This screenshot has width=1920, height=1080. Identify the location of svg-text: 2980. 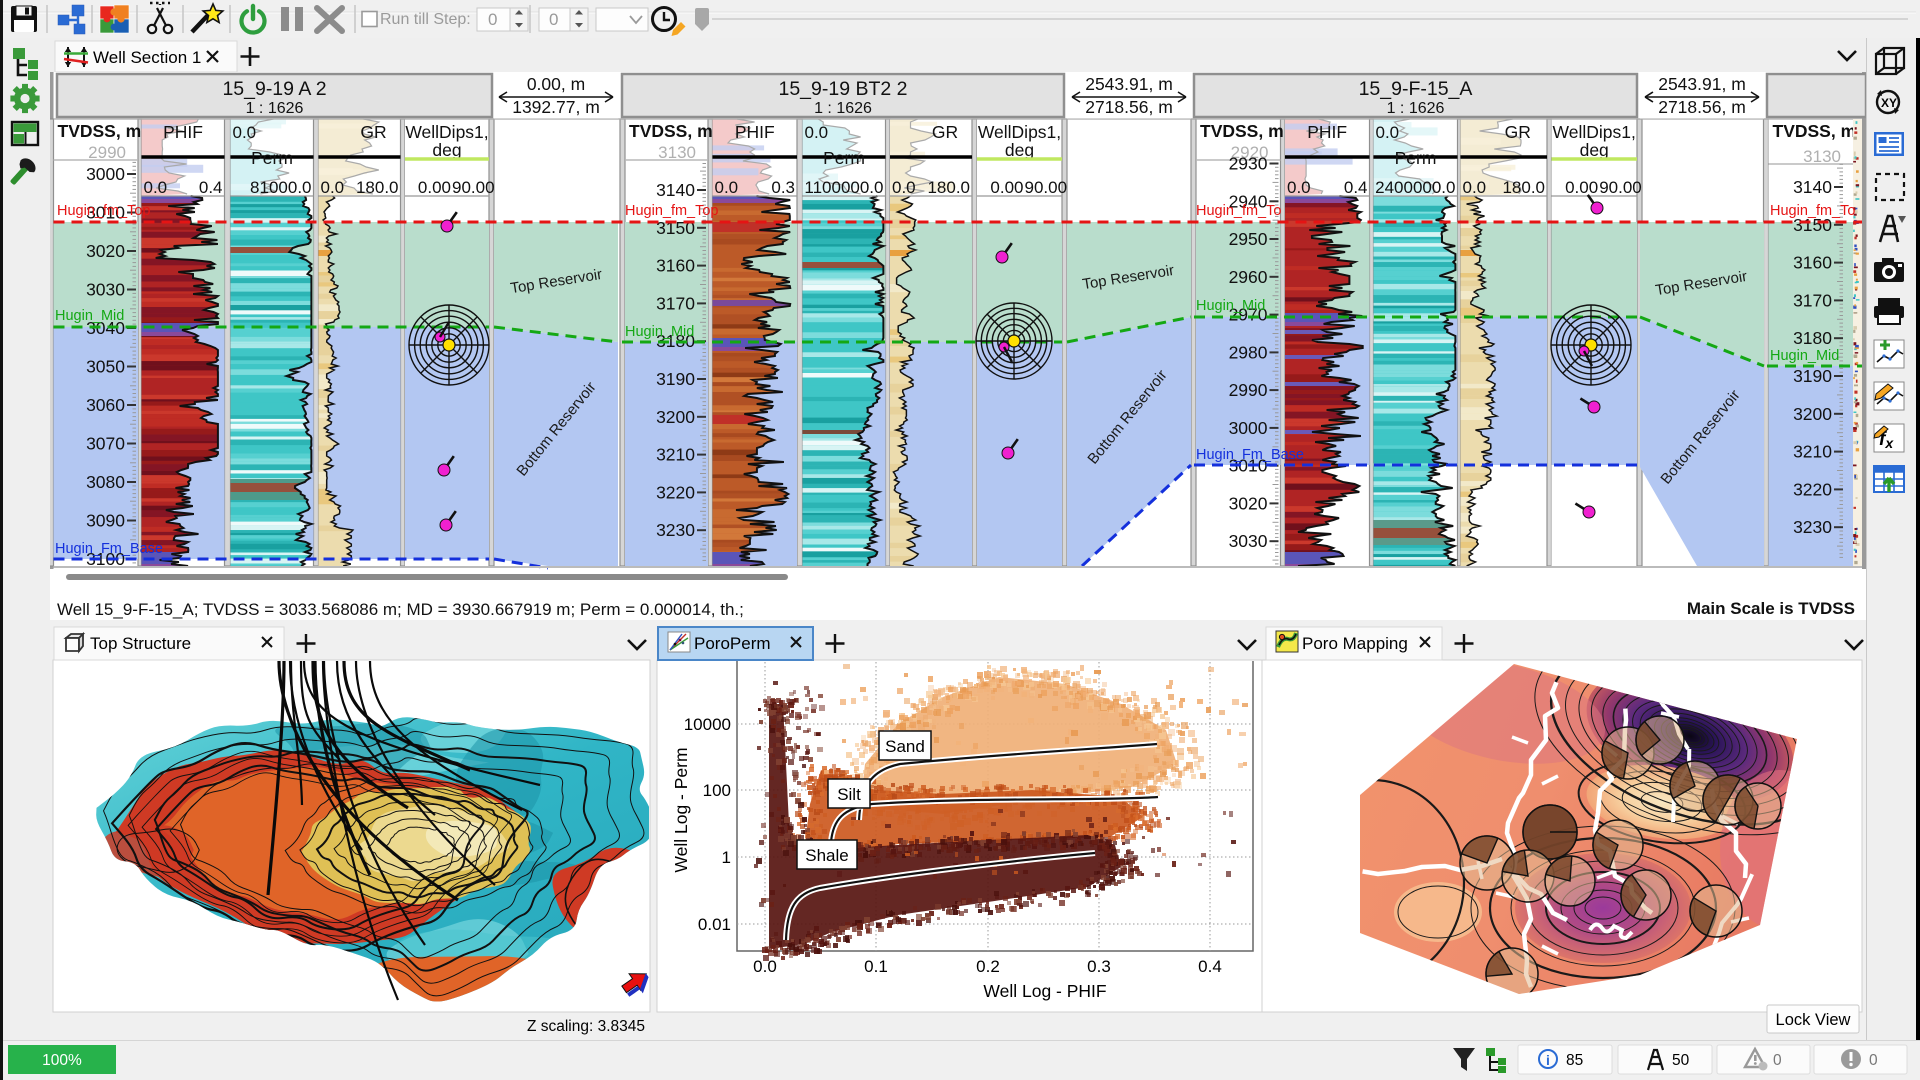
(1248, 352).